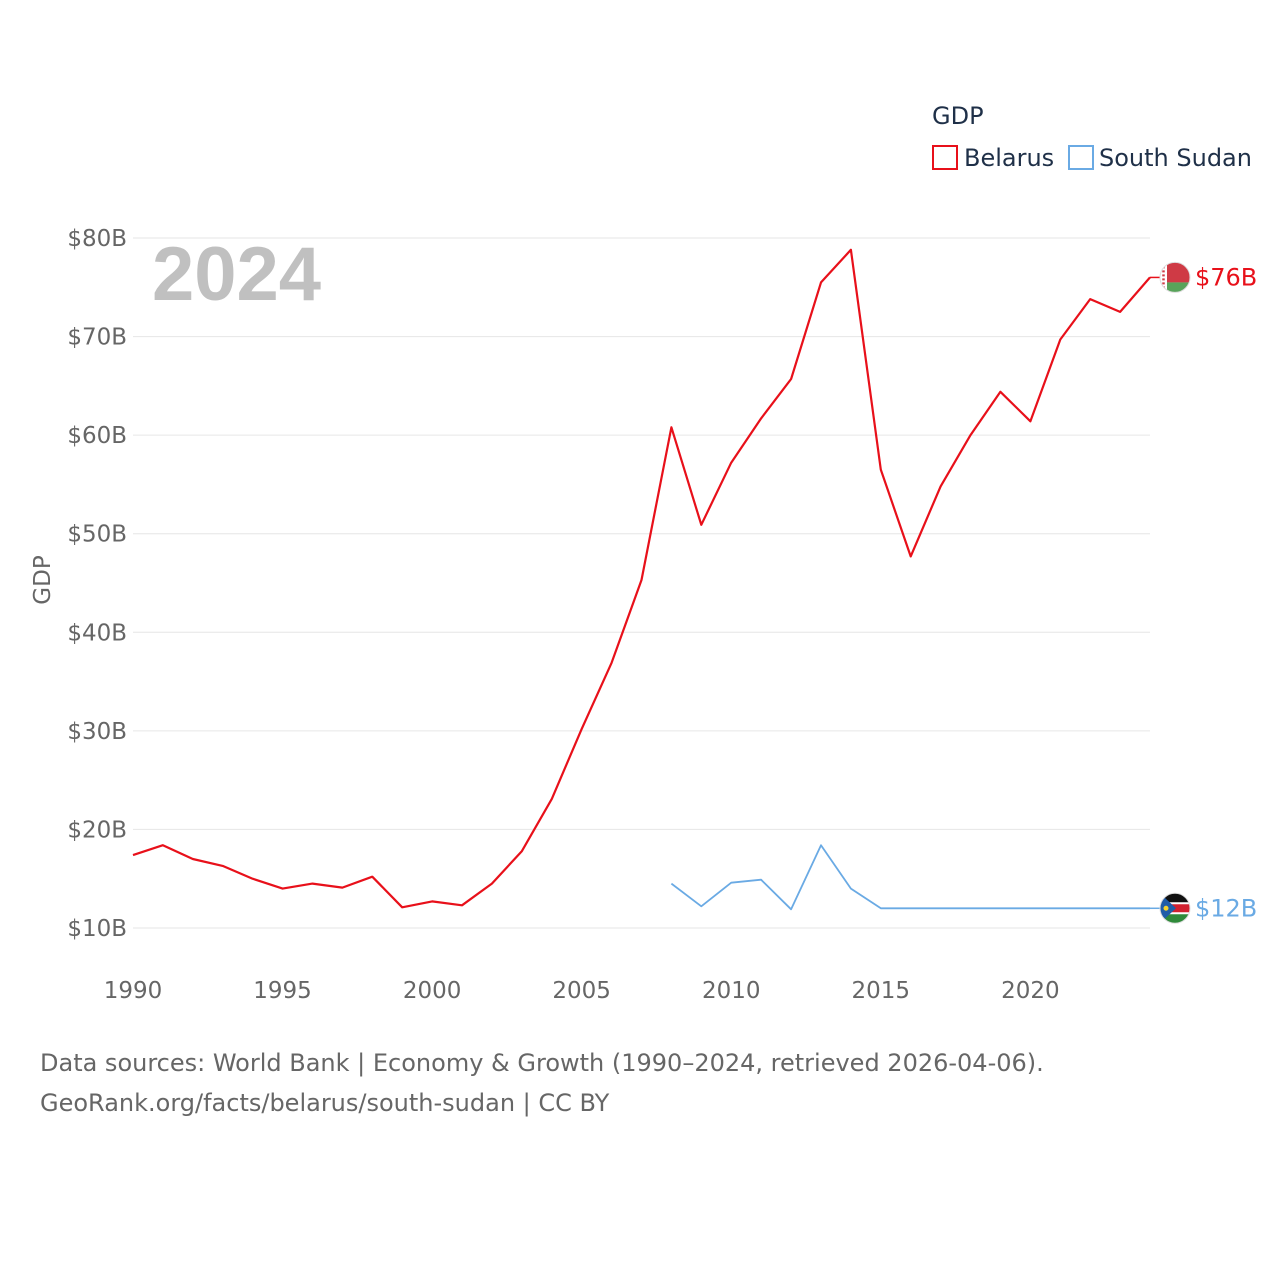 The height and width of the screenshot is (1280, 1280). I want to click on x-tick-label: 2005, so click(581, 991).